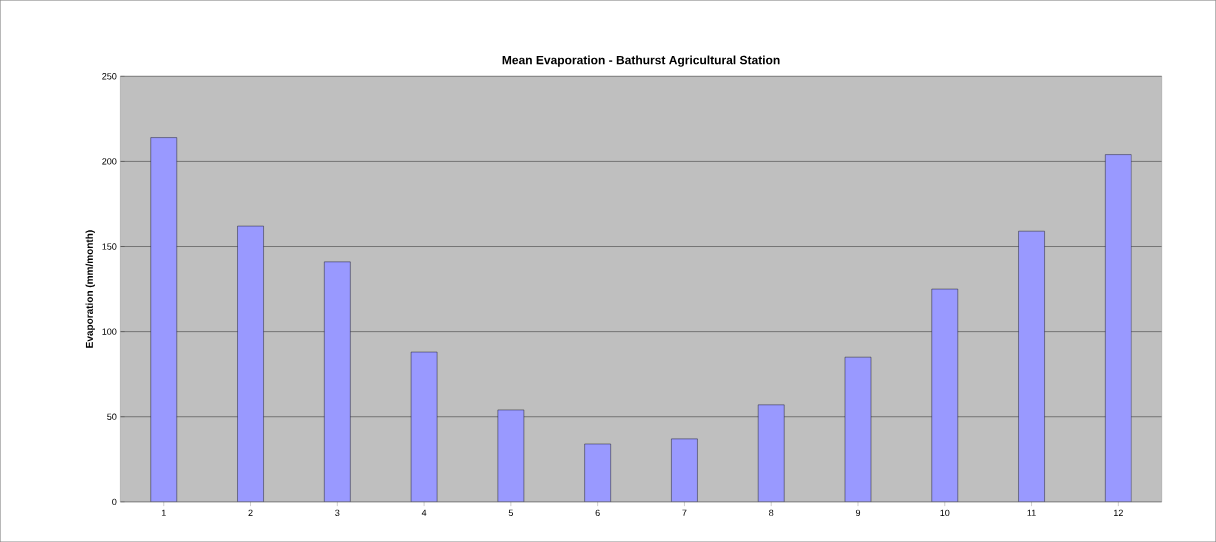  What do you see at coordinates (597, 513) in the screenshot?
I see `x-tick-label: 6` at bounding box center [597, 513].